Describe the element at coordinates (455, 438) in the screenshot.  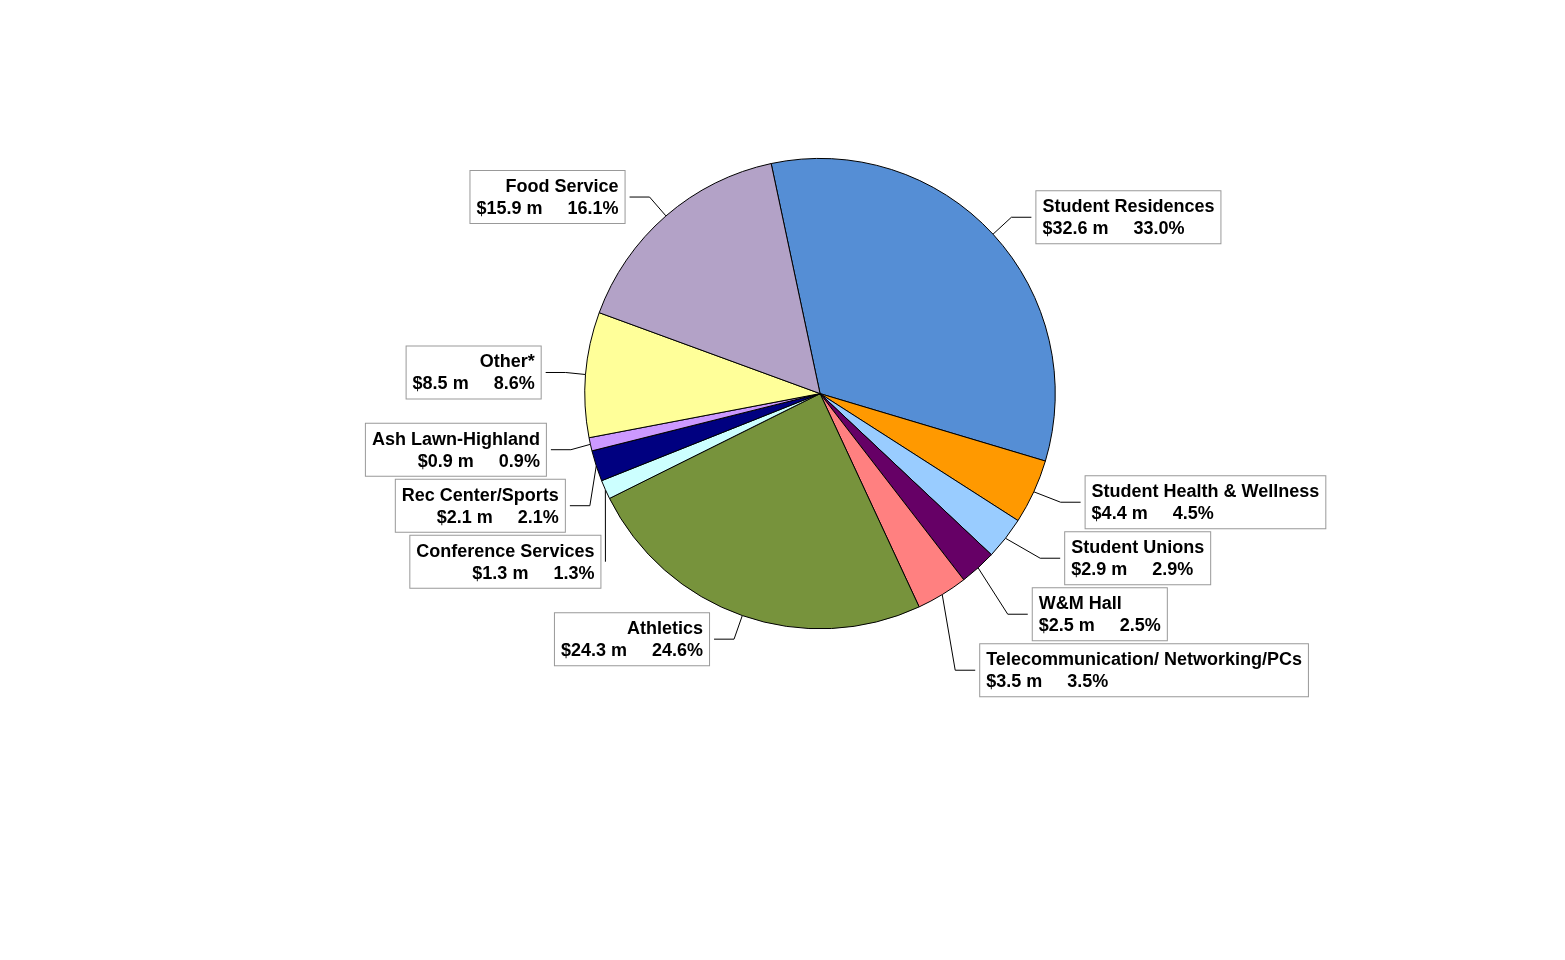
I see `slice-label: Ash Lawn-Highland` at that location.